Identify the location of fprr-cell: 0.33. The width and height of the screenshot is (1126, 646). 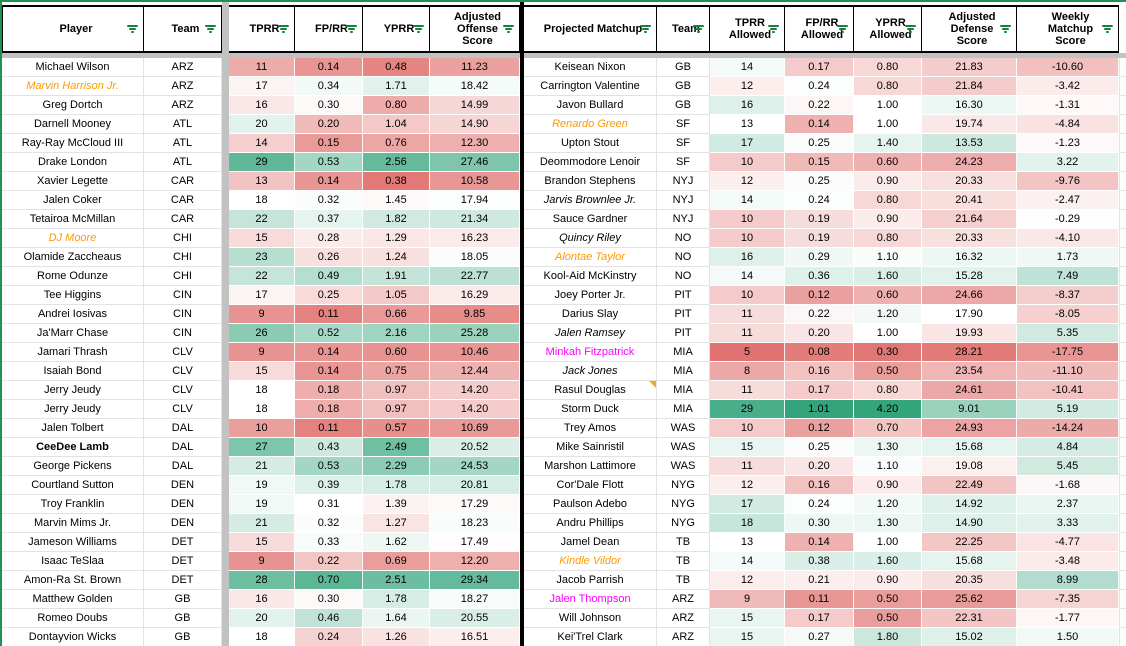
(329, 542).